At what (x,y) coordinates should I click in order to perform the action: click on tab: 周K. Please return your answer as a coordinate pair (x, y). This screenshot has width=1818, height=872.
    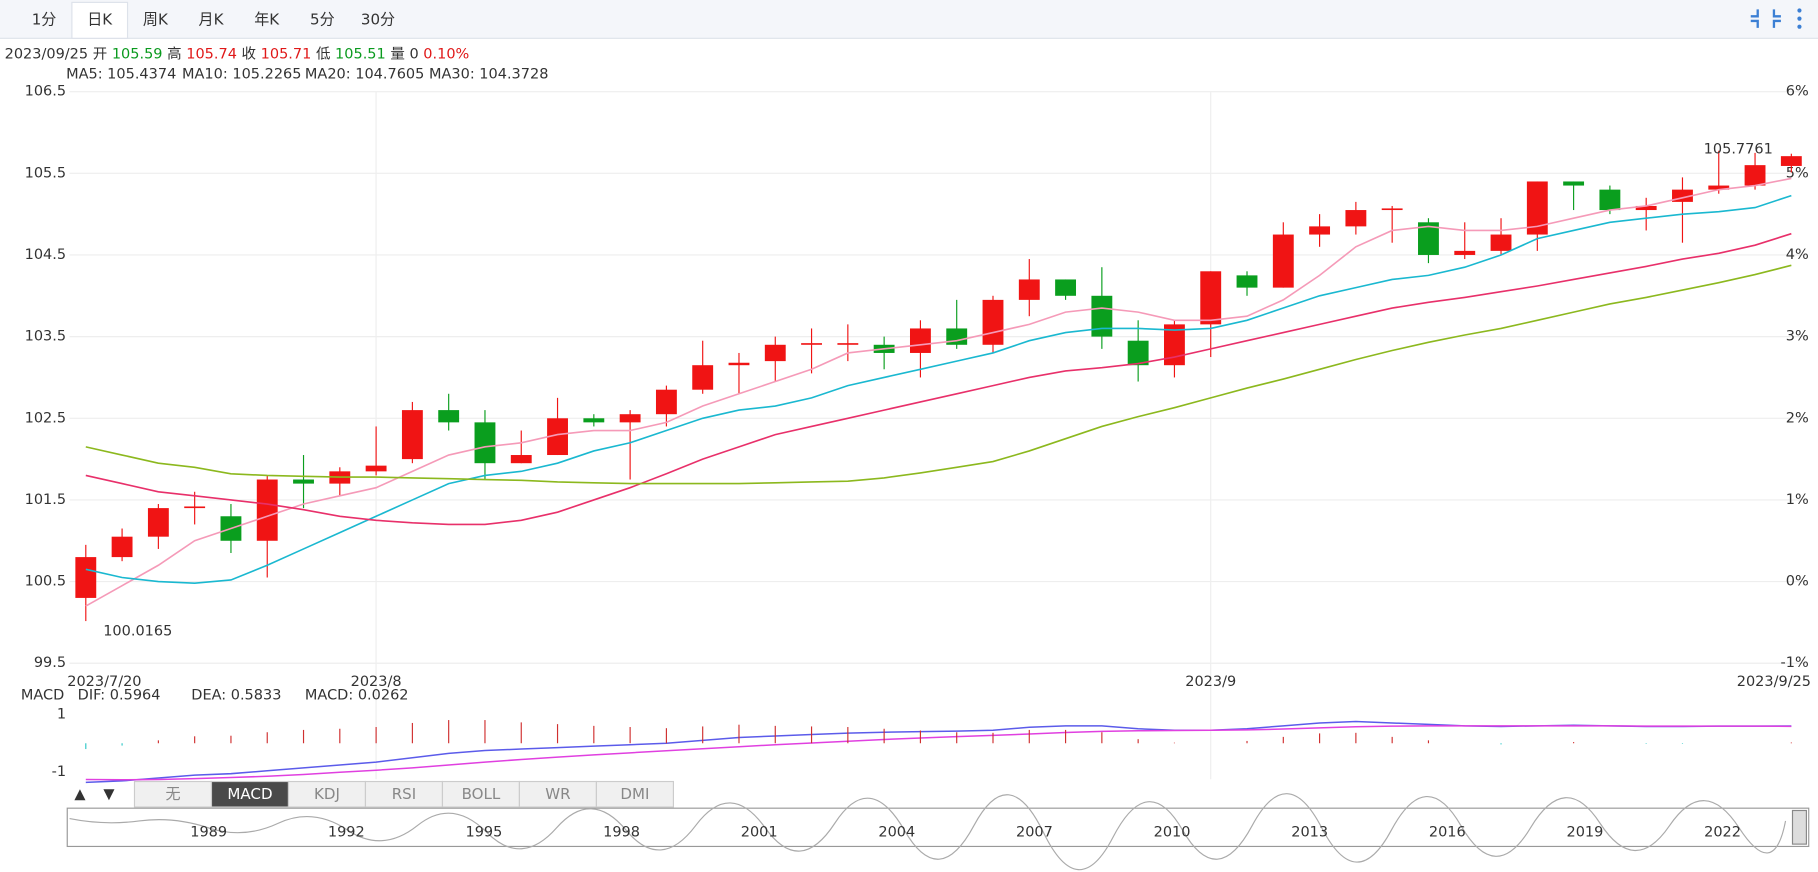
    Looking at the image, I should click on (156, 19).